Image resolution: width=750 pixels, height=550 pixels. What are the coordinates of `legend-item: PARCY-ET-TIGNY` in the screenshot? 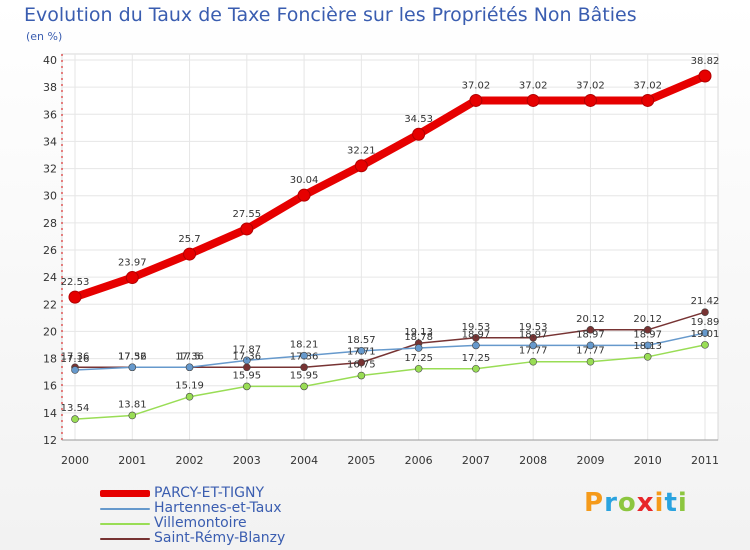 It's located at (192, 493).